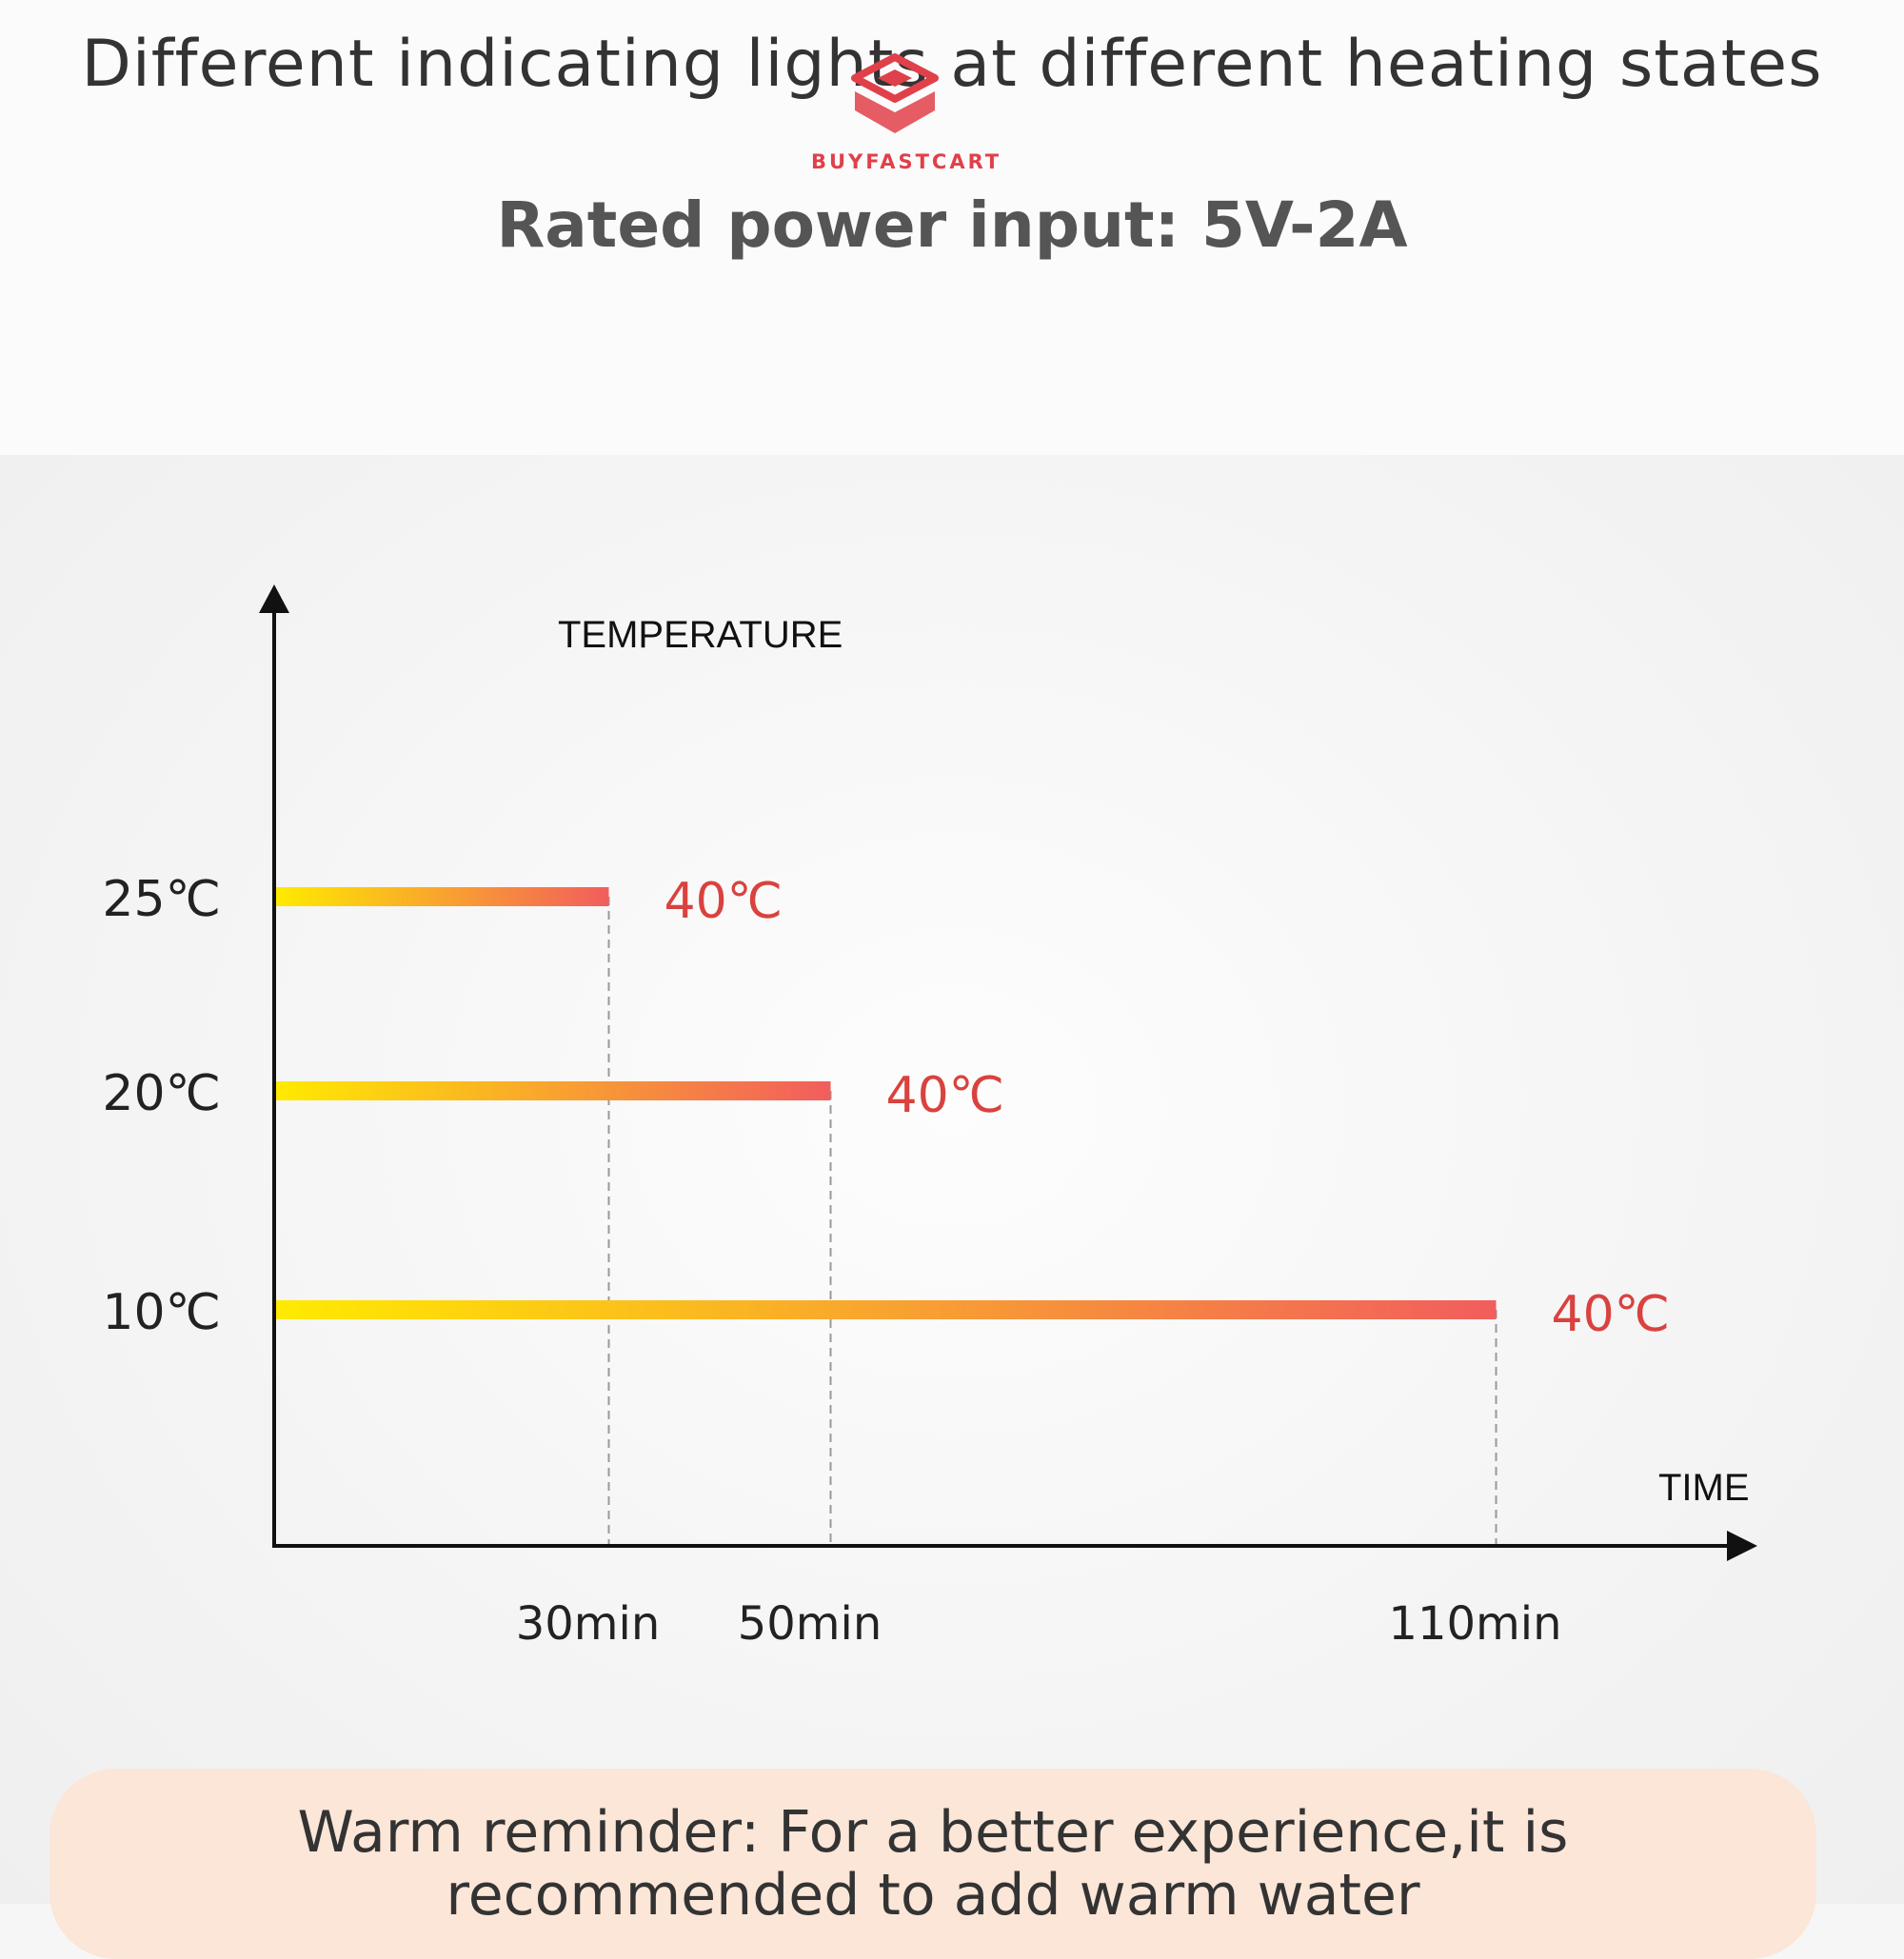 The height and width of the screenshot is (1959, 1904). What do you see at coordinates (1474, 1624) in the screenshot?
I see `x-tick-label: 110min` at bounding box center [1474, 1624].